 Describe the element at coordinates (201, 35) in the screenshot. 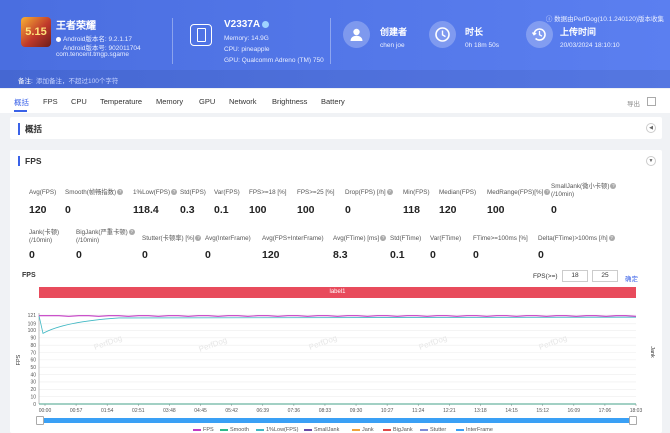

I see `phone-icon` at that location.